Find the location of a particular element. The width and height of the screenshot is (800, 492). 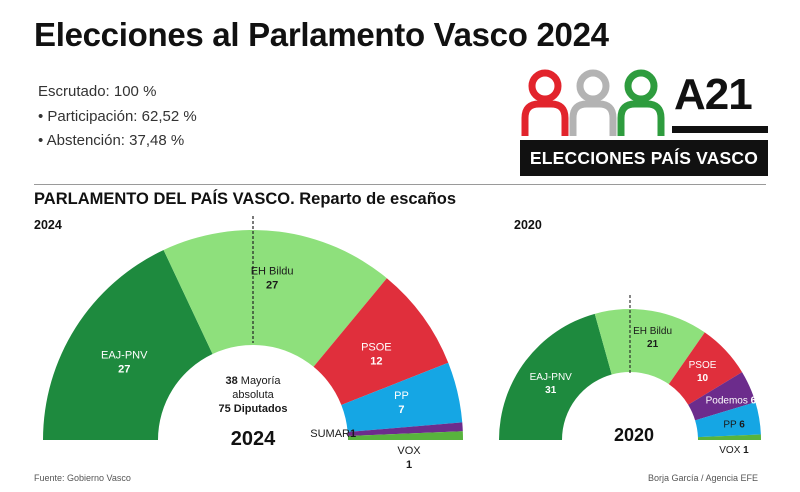

logo-underline is located at coordinates (720, 129).